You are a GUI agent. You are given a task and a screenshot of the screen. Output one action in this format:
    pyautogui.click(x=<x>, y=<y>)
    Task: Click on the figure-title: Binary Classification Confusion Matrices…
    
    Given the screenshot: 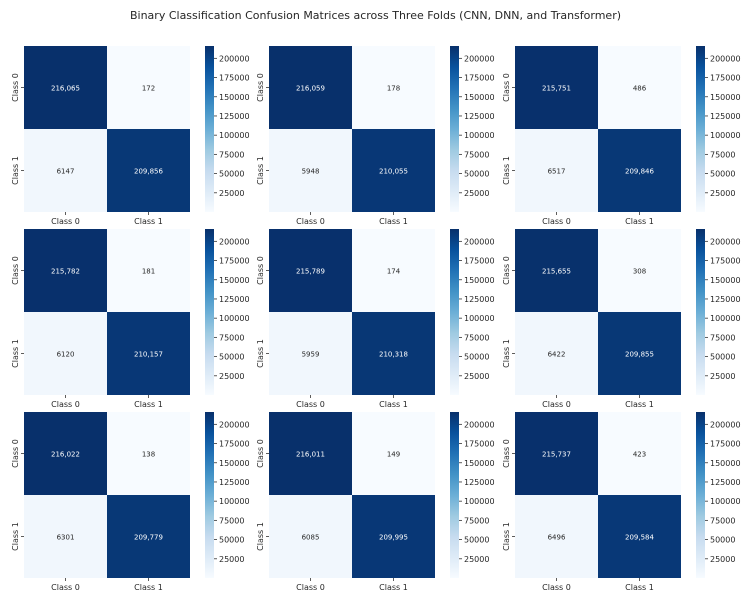 What is the action you would take?
    pyautogui.click(x=375, y=15)
    